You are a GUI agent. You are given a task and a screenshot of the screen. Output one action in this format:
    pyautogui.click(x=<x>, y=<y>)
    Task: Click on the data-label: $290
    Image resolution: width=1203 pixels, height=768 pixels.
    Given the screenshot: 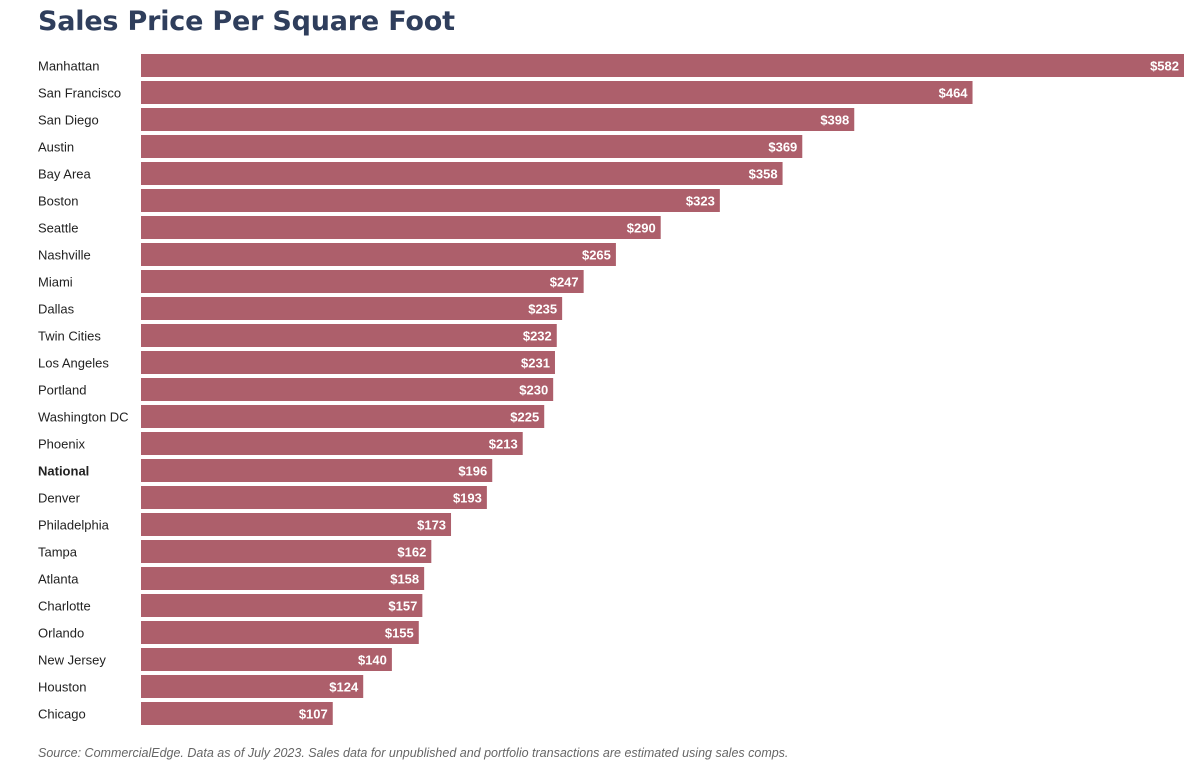 What is the action you would take?
    pyautogui.click(x=641, y=228)
    